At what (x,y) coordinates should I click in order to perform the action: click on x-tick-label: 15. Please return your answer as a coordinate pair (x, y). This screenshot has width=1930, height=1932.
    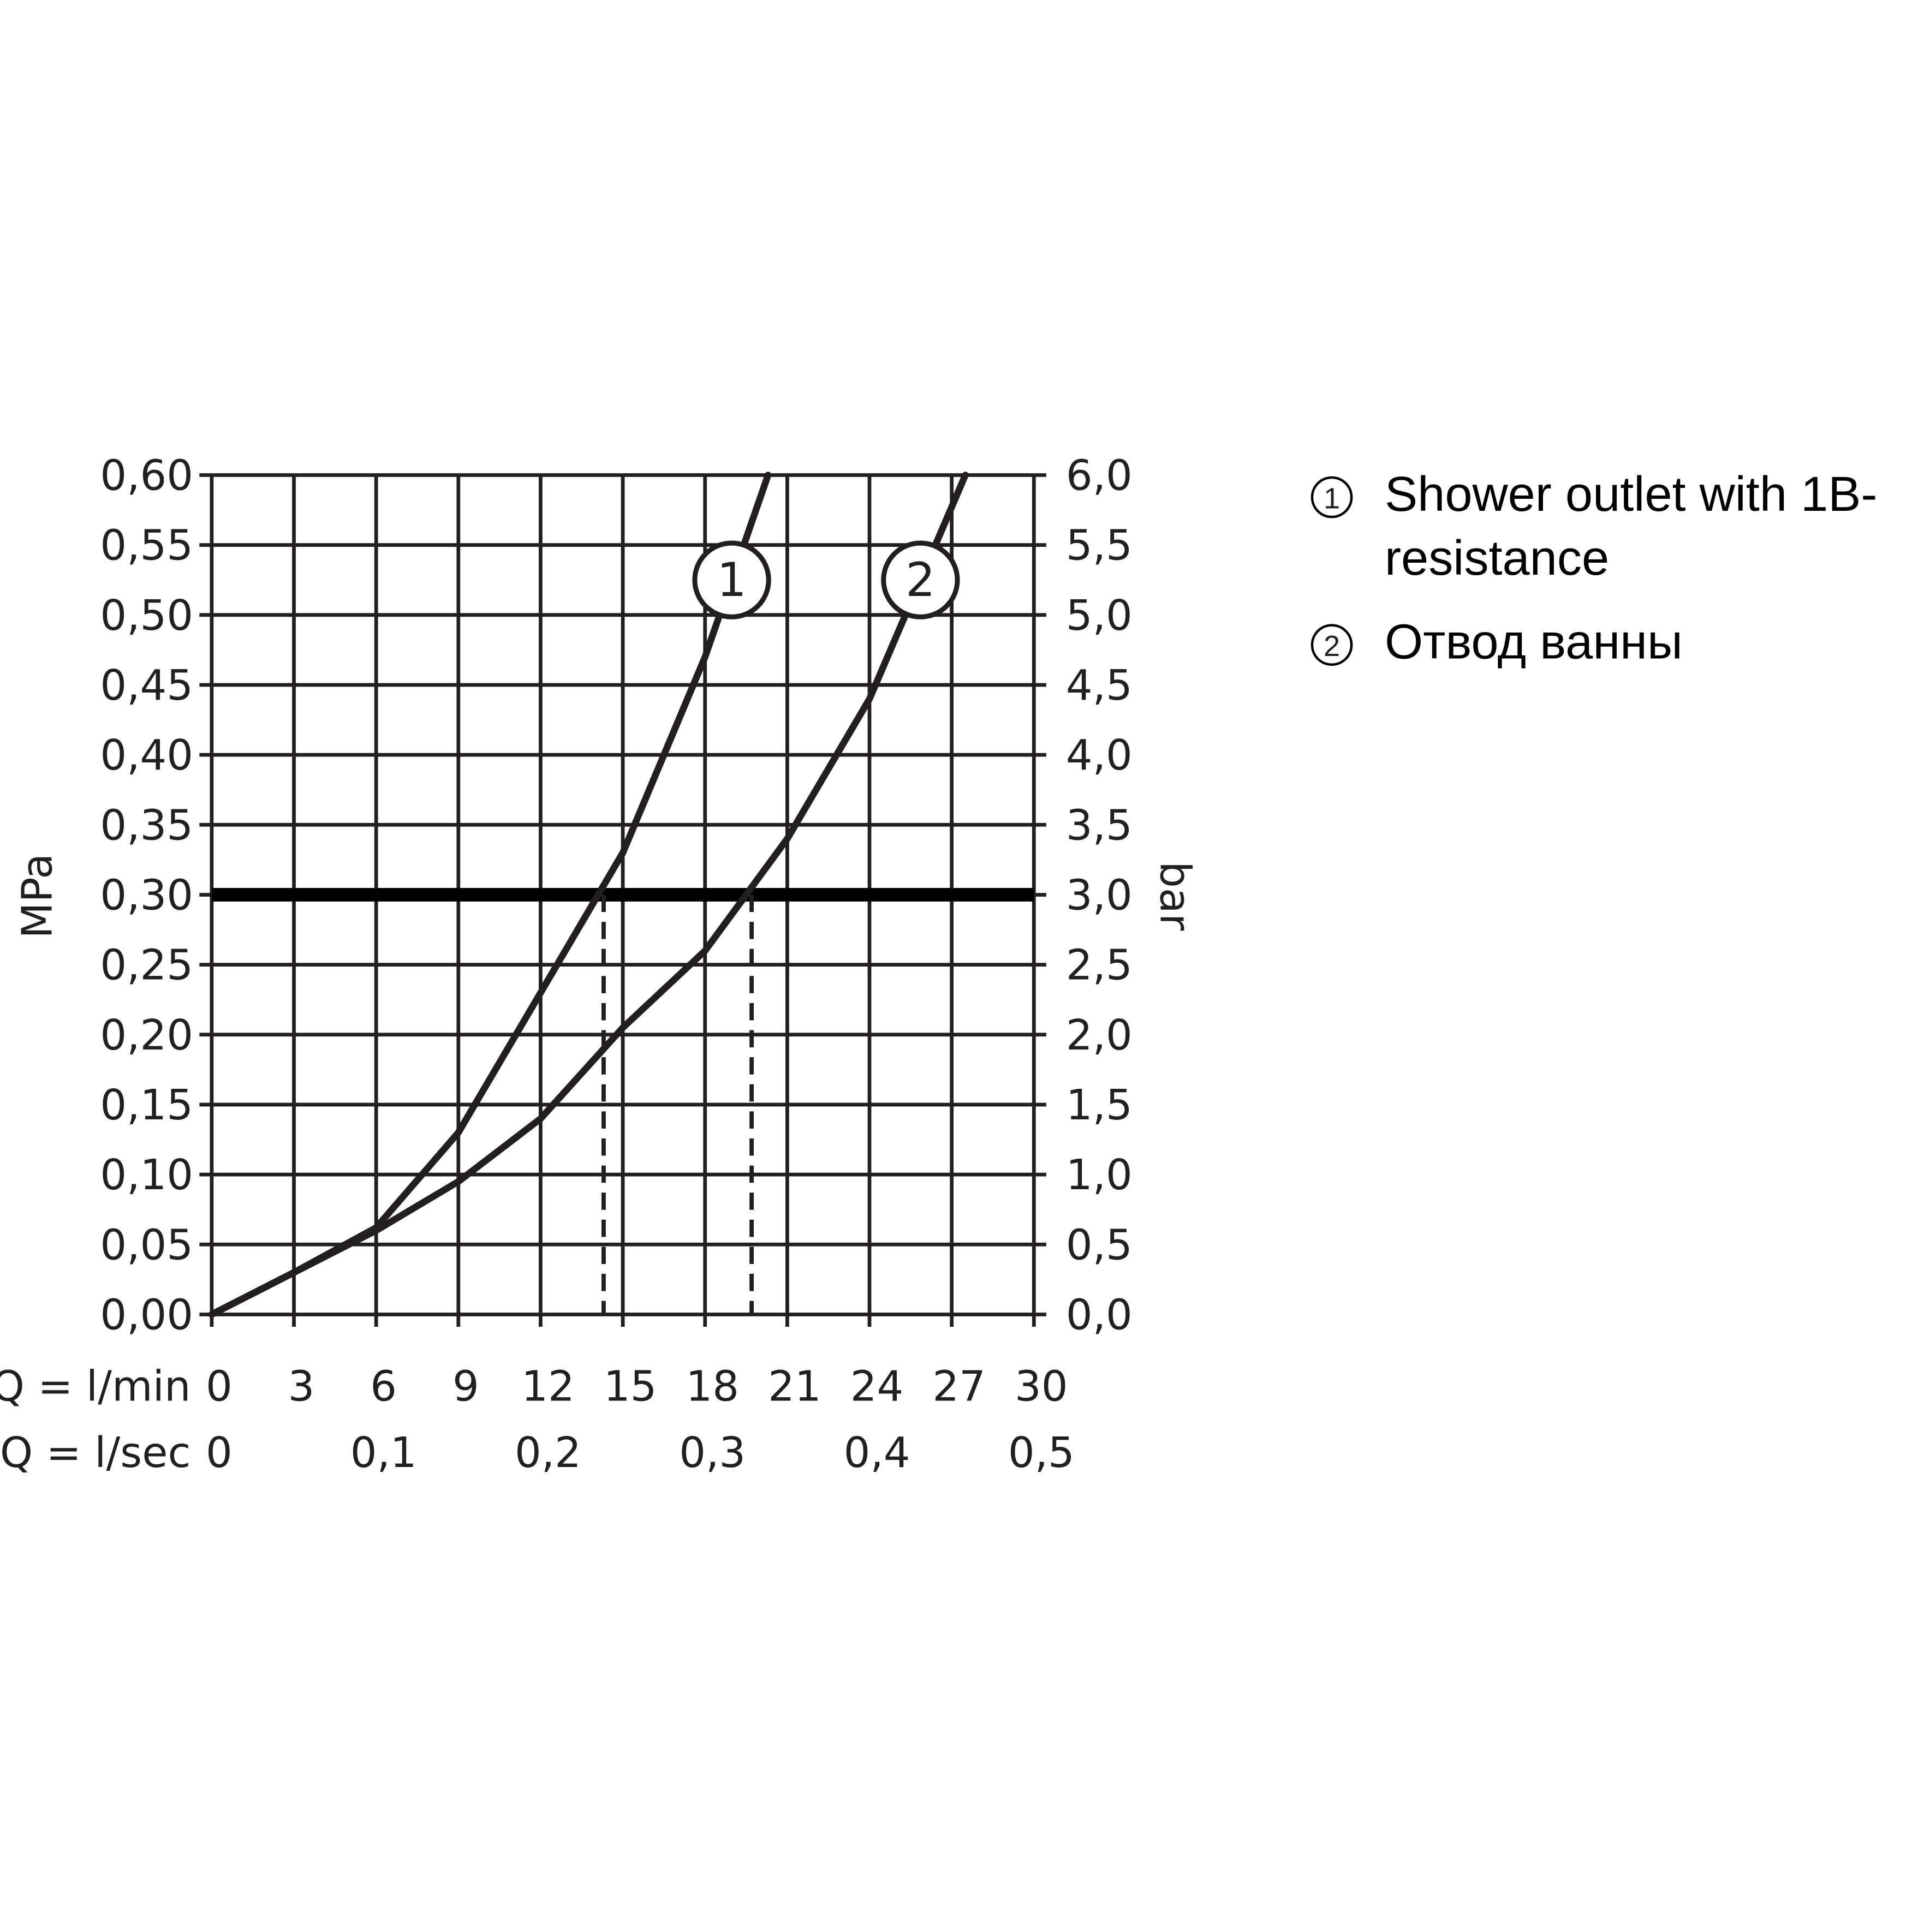
    Looking at the image, I should click on (630, 1386).